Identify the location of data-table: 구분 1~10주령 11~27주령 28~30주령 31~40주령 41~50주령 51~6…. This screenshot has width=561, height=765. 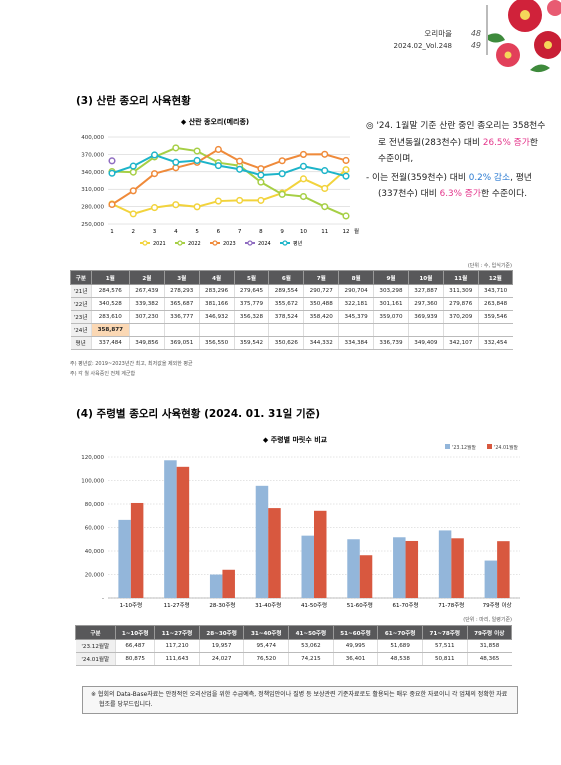
(293, 645).